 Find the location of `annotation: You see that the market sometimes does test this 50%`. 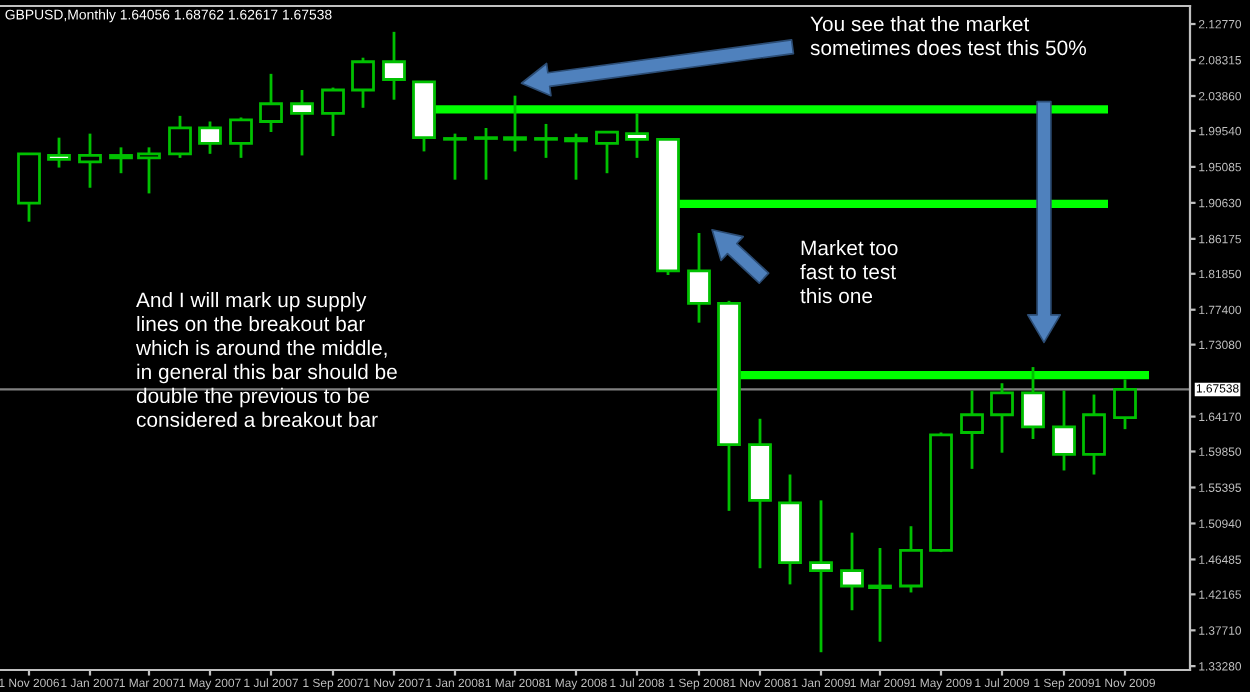

annotation: You see that the market sometimes does test this 50% is located at coordinates (948, 36).